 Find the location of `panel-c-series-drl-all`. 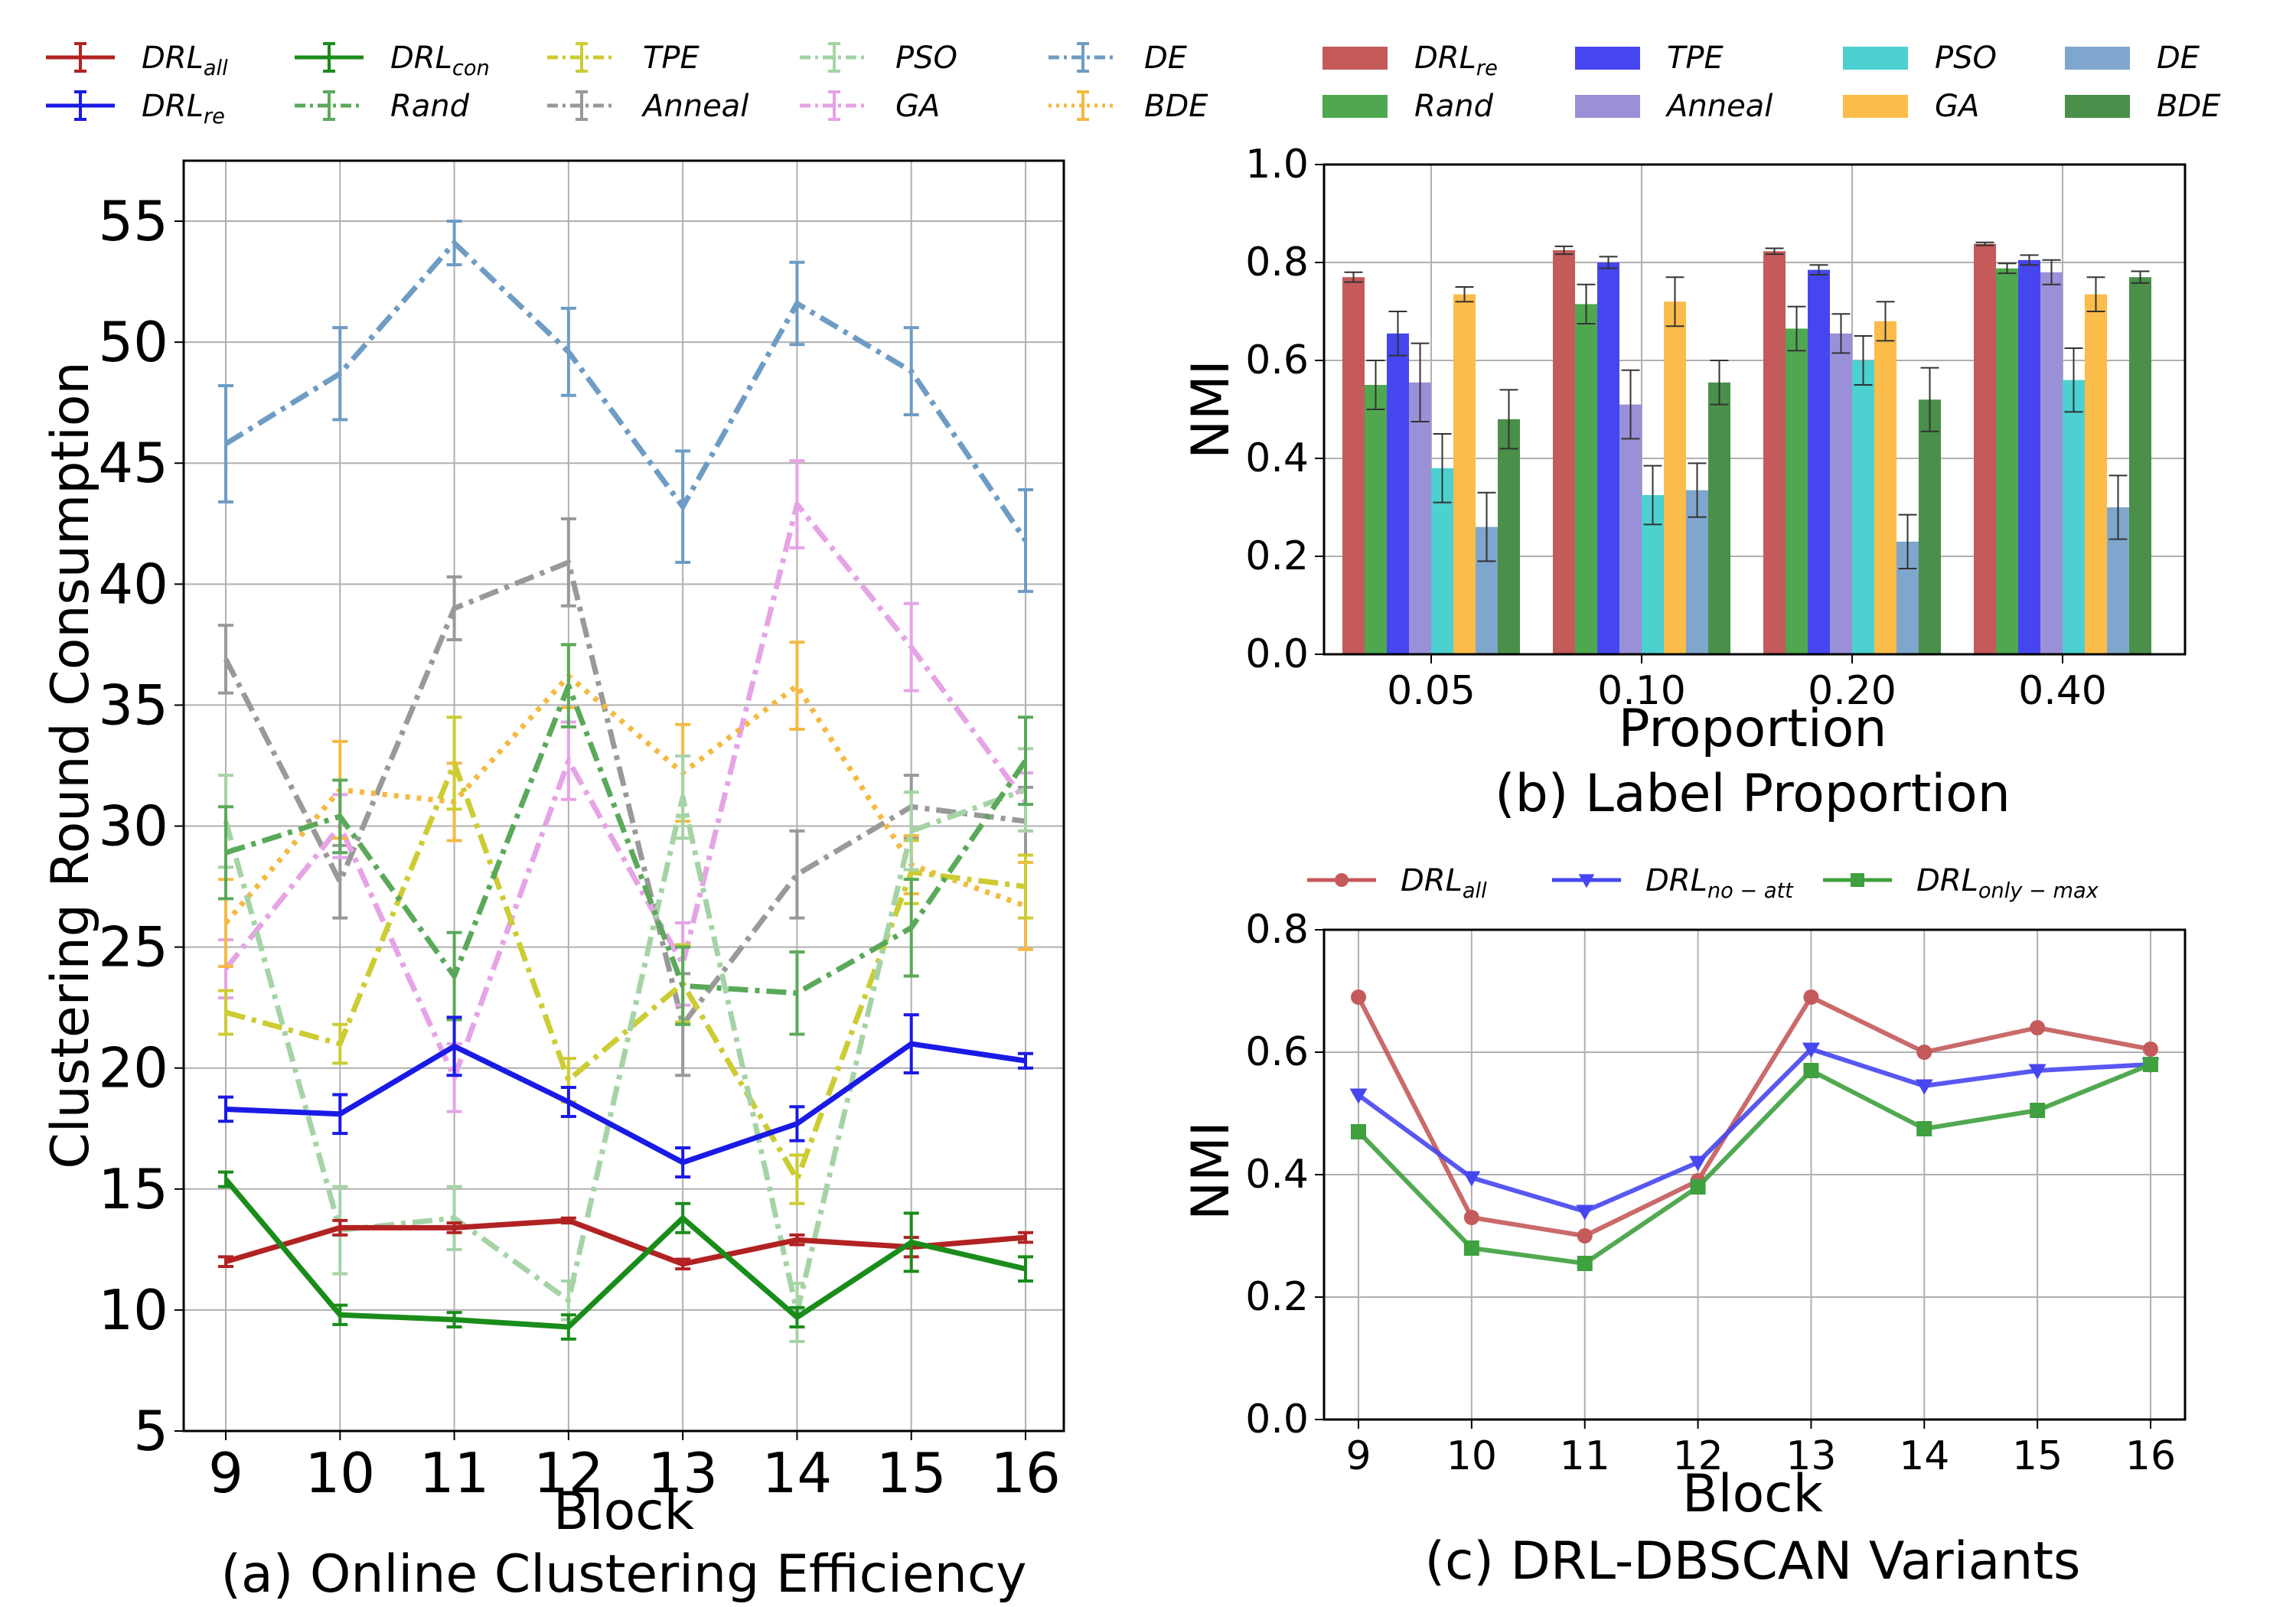

panel-c-series-drl-all is located at coordinates (1754, 1116).